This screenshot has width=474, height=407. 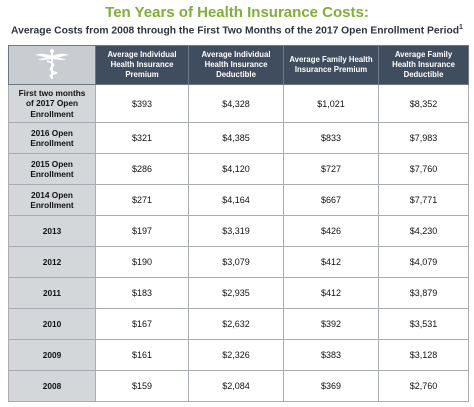 What do you see at coordinates (237, 12) in the screenshot?
I see `title: Ten Years of Health Insurance Costs:` at bounding box center [237, 12].